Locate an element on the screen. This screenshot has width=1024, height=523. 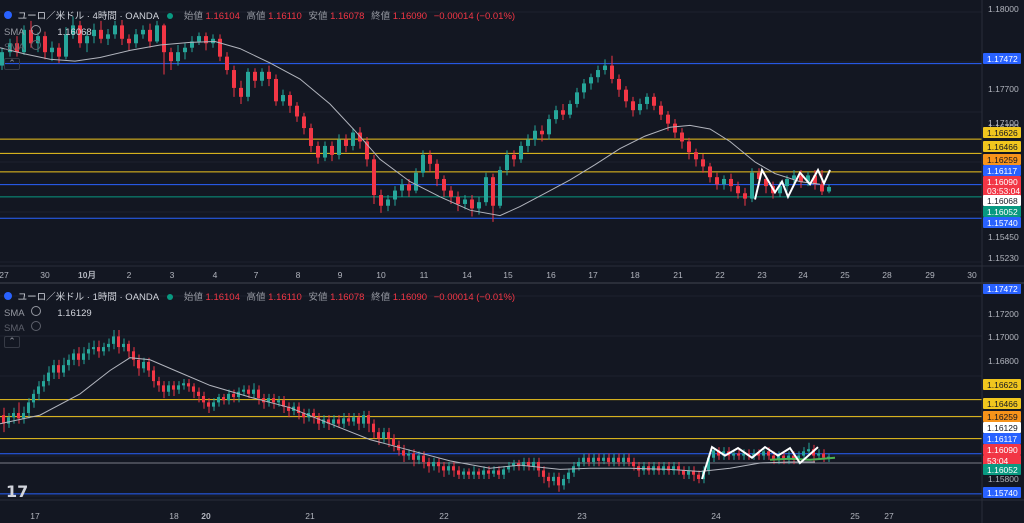
sma2-row-1h: SMA is located at coordinates (22, 327).